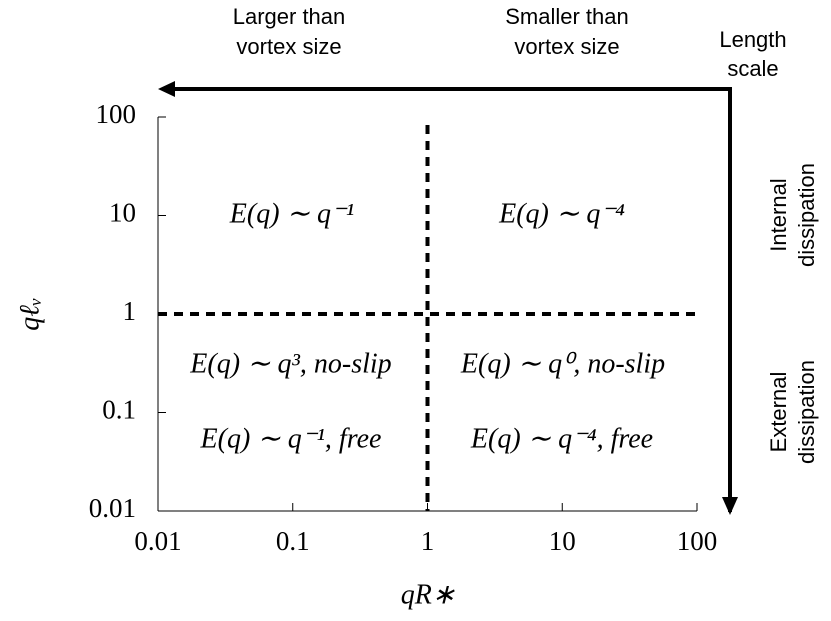 This screenshot has width=831, height=621. I want to click on y-tick-label: 0.01, so click(112, 508).